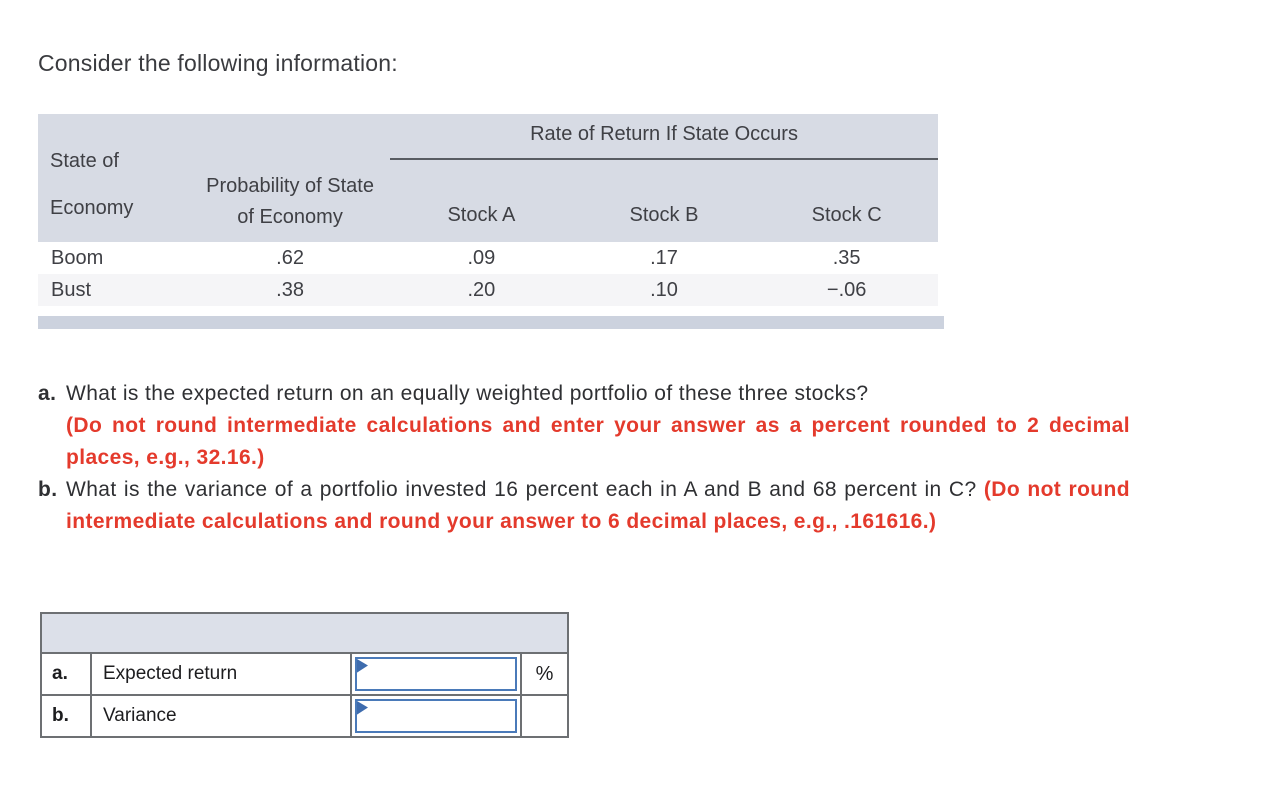  I want to click on answer-table: a. Expected return % b. Variance, so click(304, 675).